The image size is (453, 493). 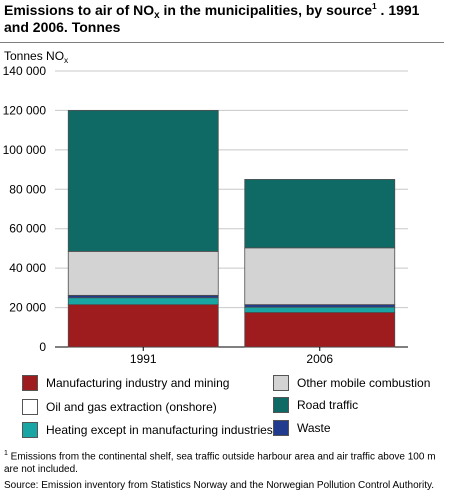 What do you see at coordinates (131, 407) in the screenshot?
I see `legend-label: Oil and gas extraction (onshore)` at bounding box center [131, 407].